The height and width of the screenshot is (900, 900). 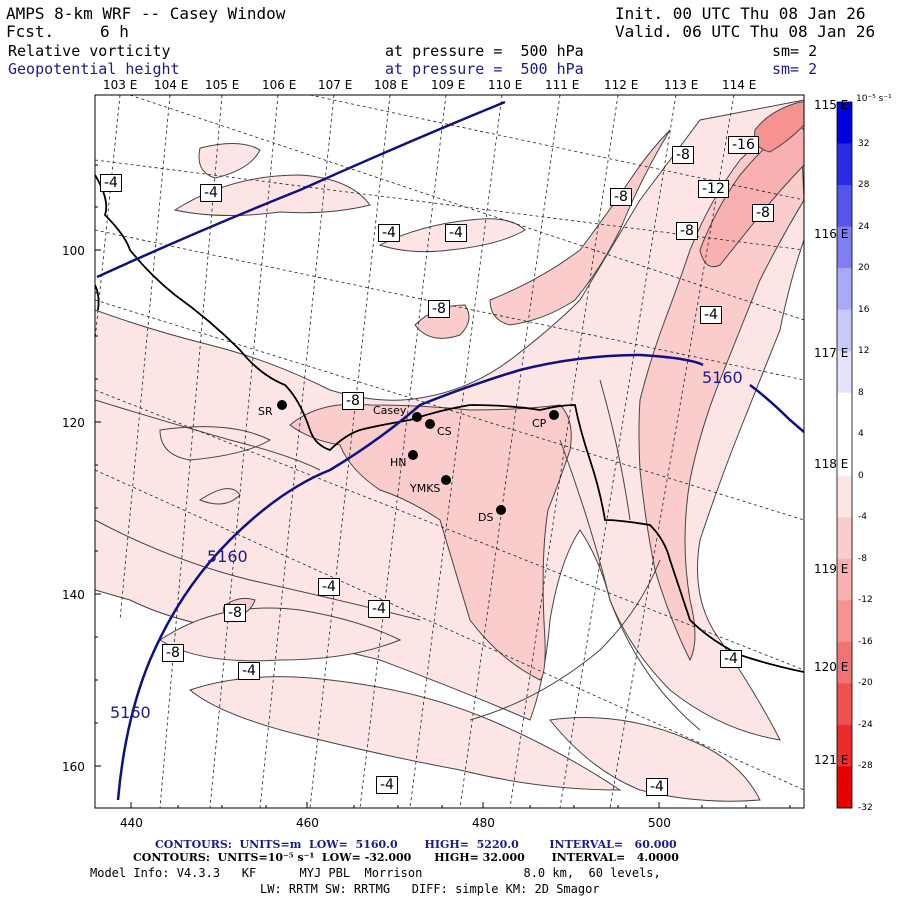 What do you see at coordinates (864, 268) in the screenshot?
I see `colorbar-label: 20` at bounding box center [864, 268].